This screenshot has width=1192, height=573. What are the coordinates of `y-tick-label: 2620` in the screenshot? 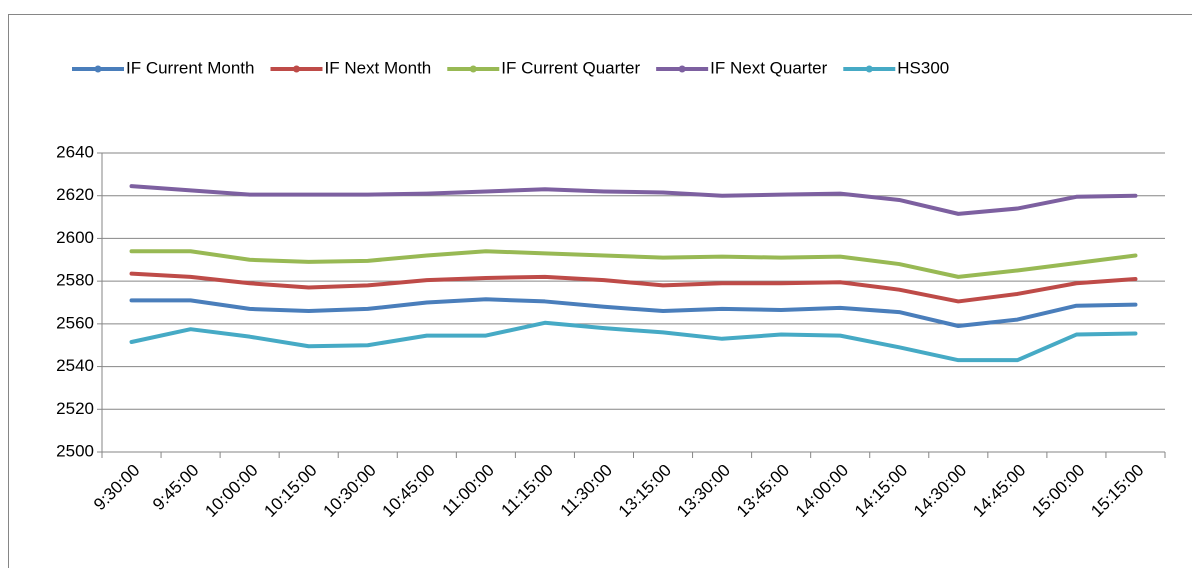 It's located at (75, 194).